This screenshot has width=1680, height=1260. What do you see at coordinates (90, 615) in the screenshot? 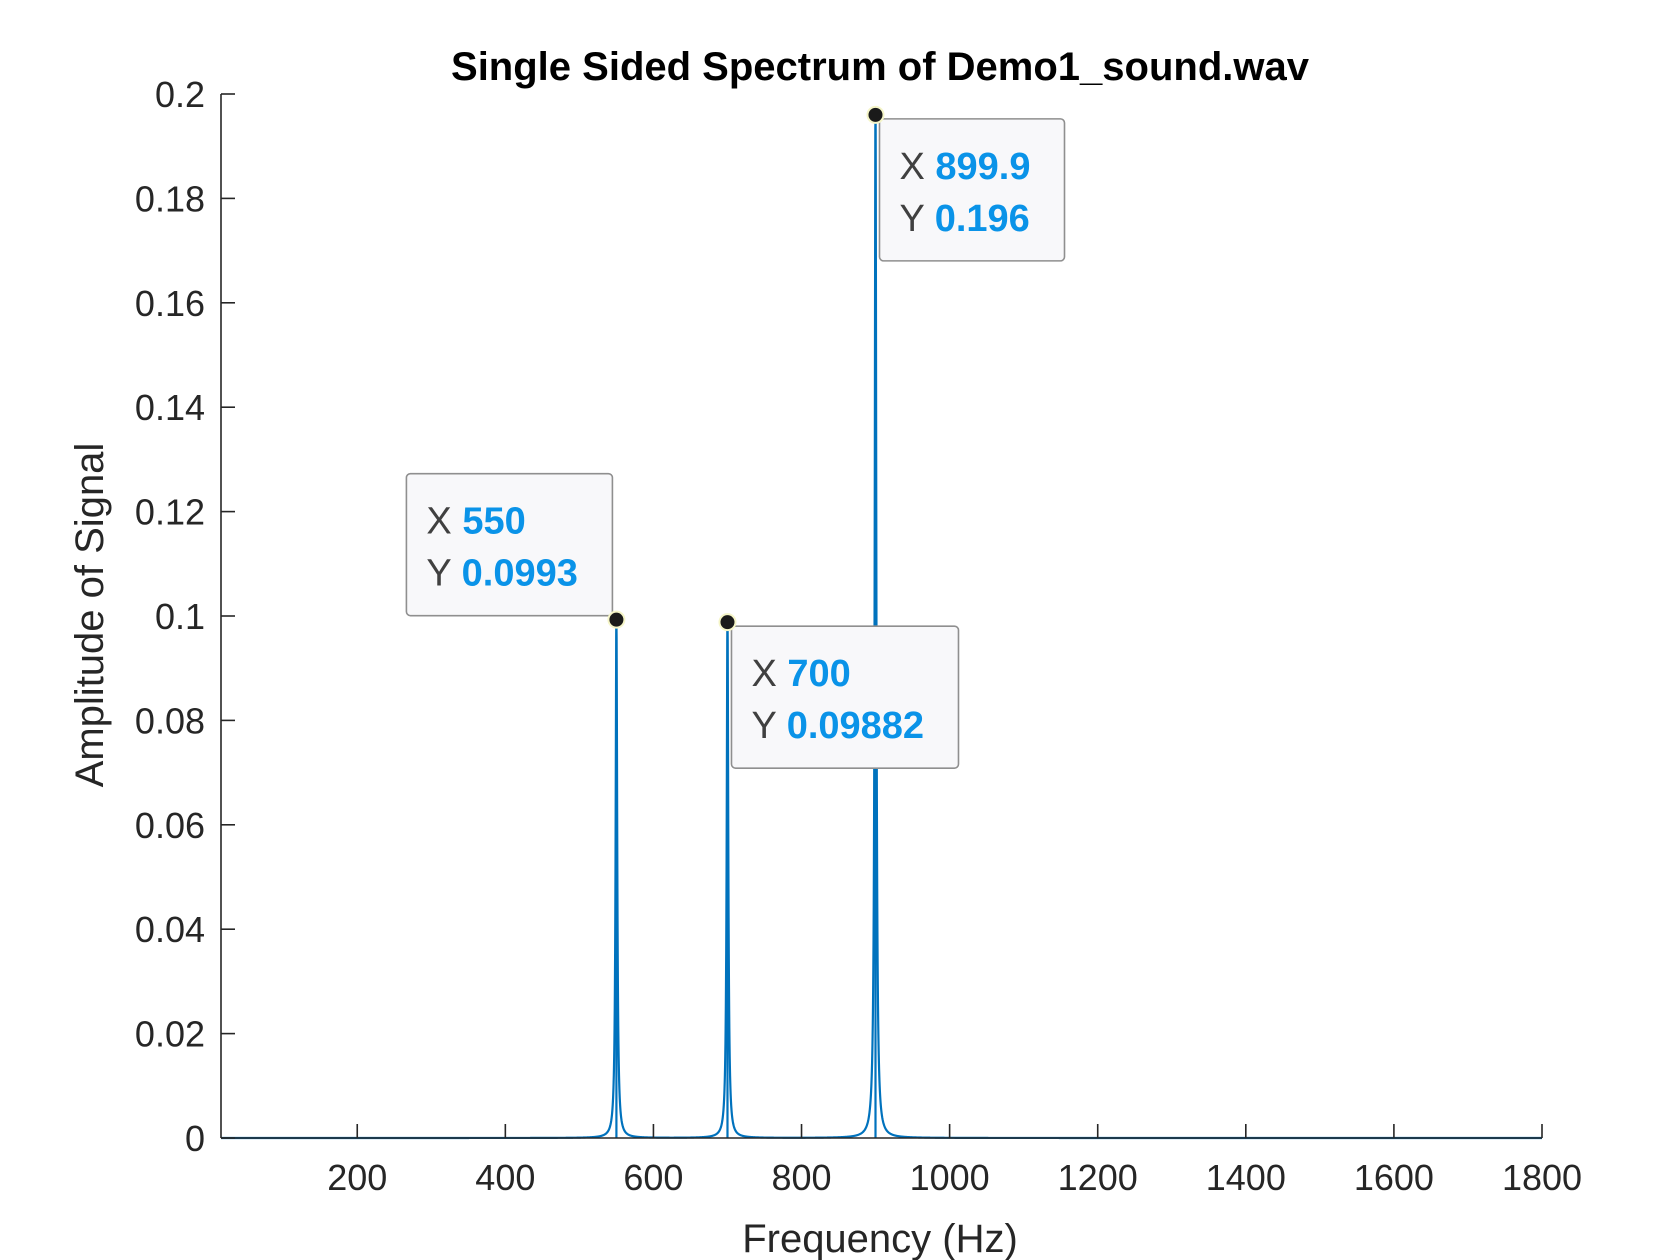
I see `y-axis-label: Amplitude of Signal` at bounding box center [90, 615].